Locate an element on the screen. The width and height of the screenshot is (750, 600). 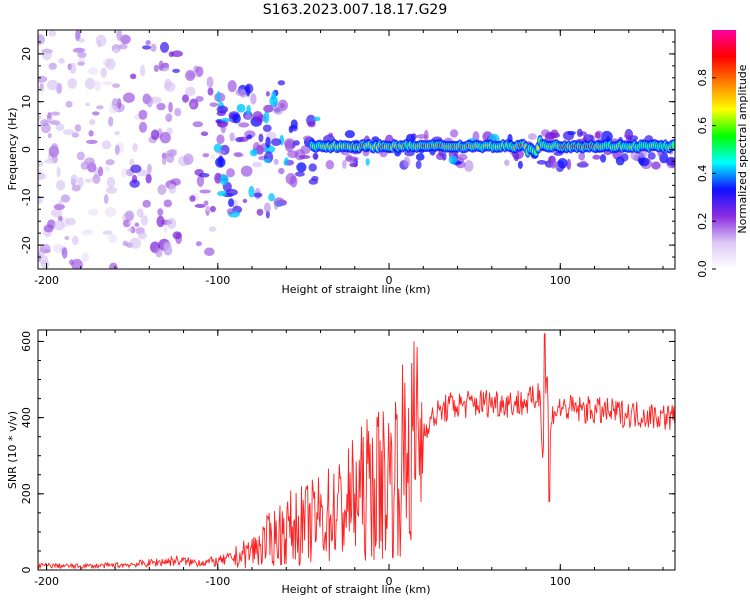
spectrogram-ytick-label: -10 is located at coordinates (26, 197).